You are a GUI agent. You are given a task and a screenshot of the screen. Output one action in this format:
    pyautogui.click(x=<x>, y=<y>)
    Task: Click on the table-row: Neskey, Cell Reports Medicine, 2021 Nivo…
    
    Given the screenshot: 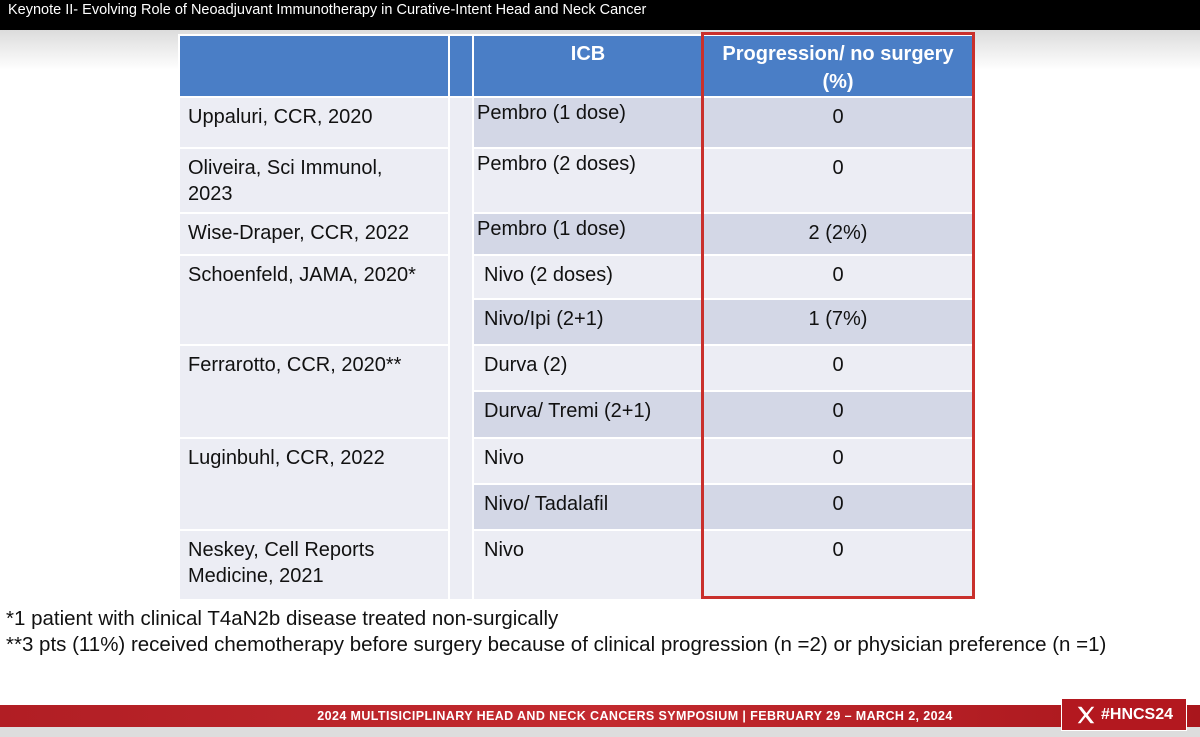 What is the action you would take?
    pyautogui.click(x=576, y=565)
    